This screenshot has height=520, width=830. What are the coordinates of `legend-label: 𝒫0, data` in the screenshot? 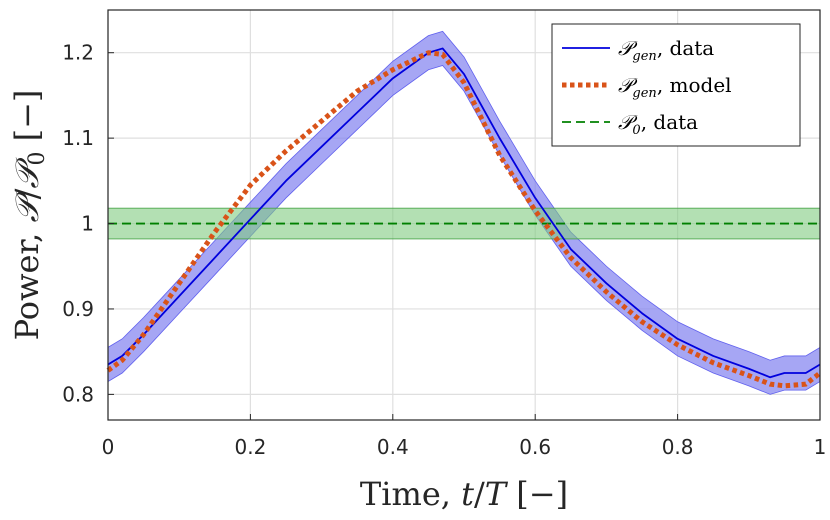 It's located at (658, 124).